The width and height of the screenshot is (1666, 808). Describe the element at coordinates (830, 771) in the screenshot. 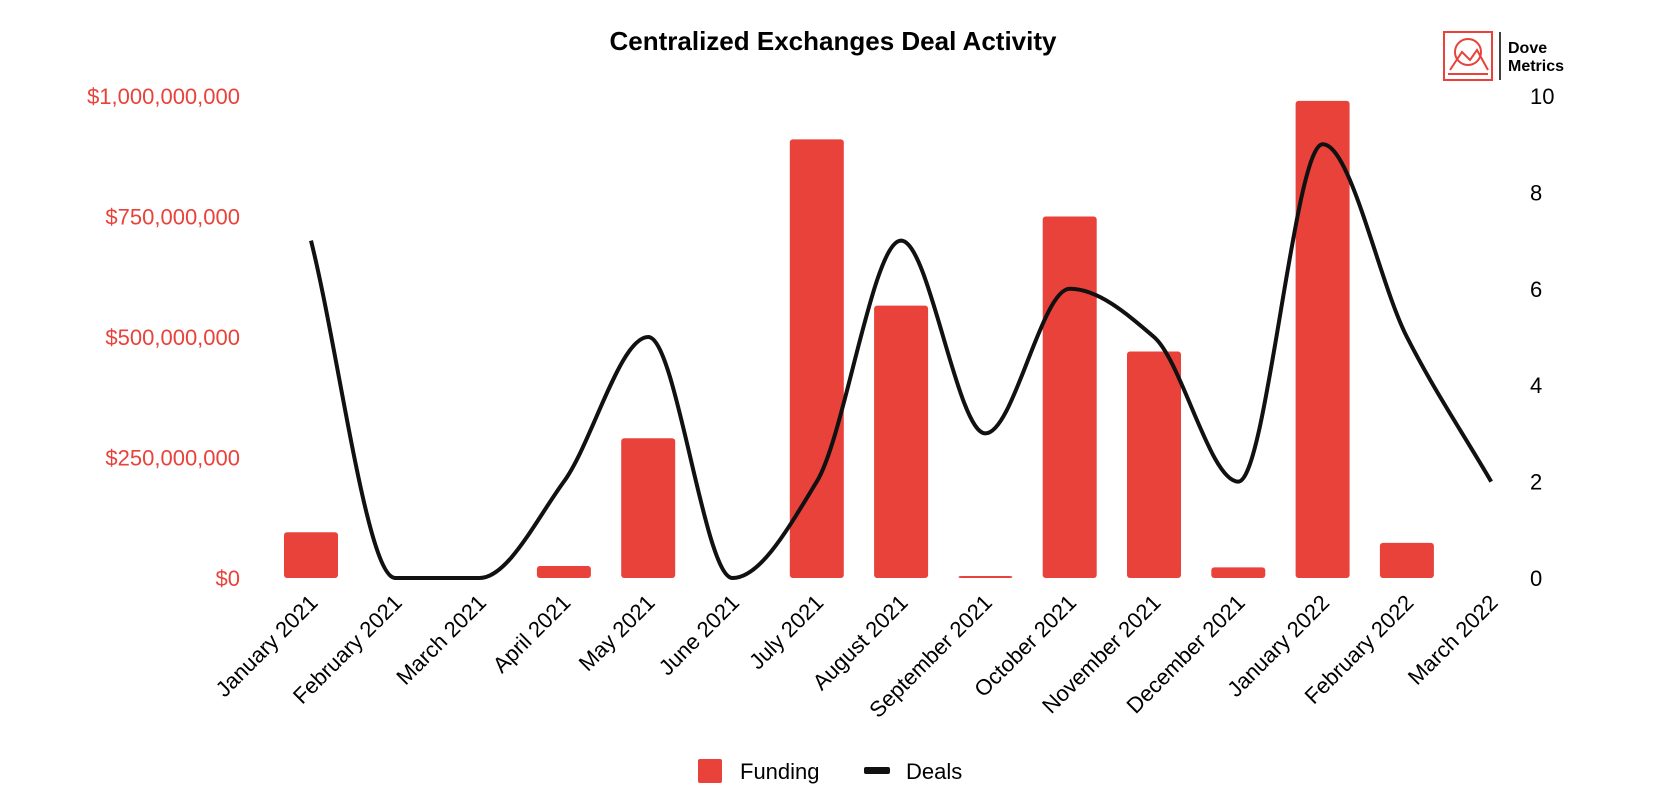

I see `legend: Funding Deals` at that location.